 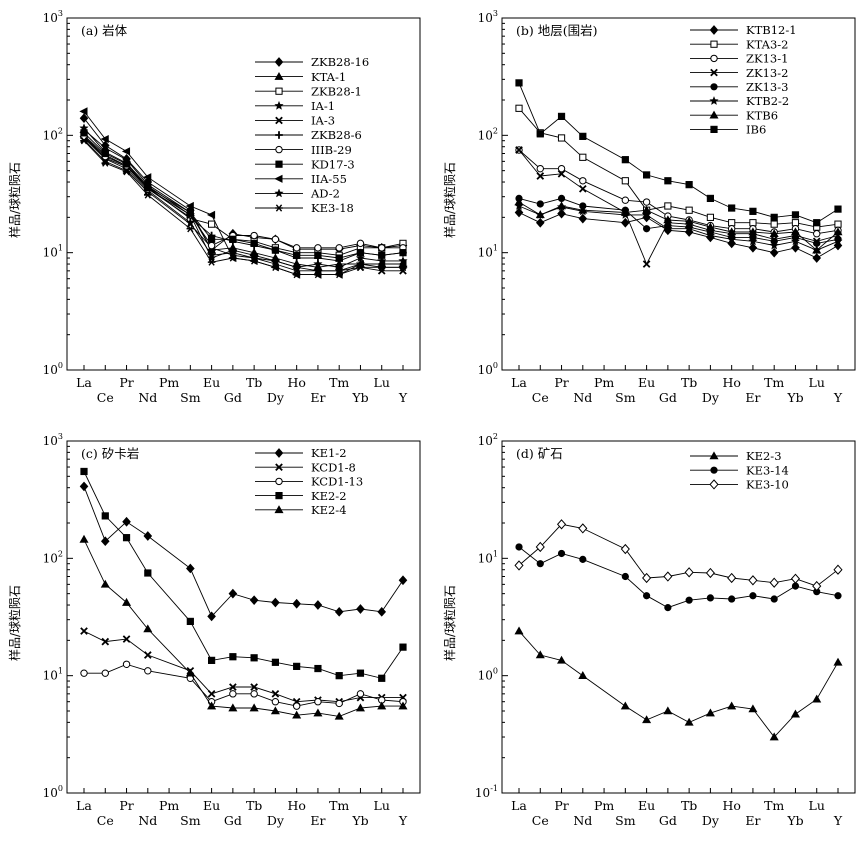 I want to click on legend-label: KCD1-8, so click(x=333, y=467).